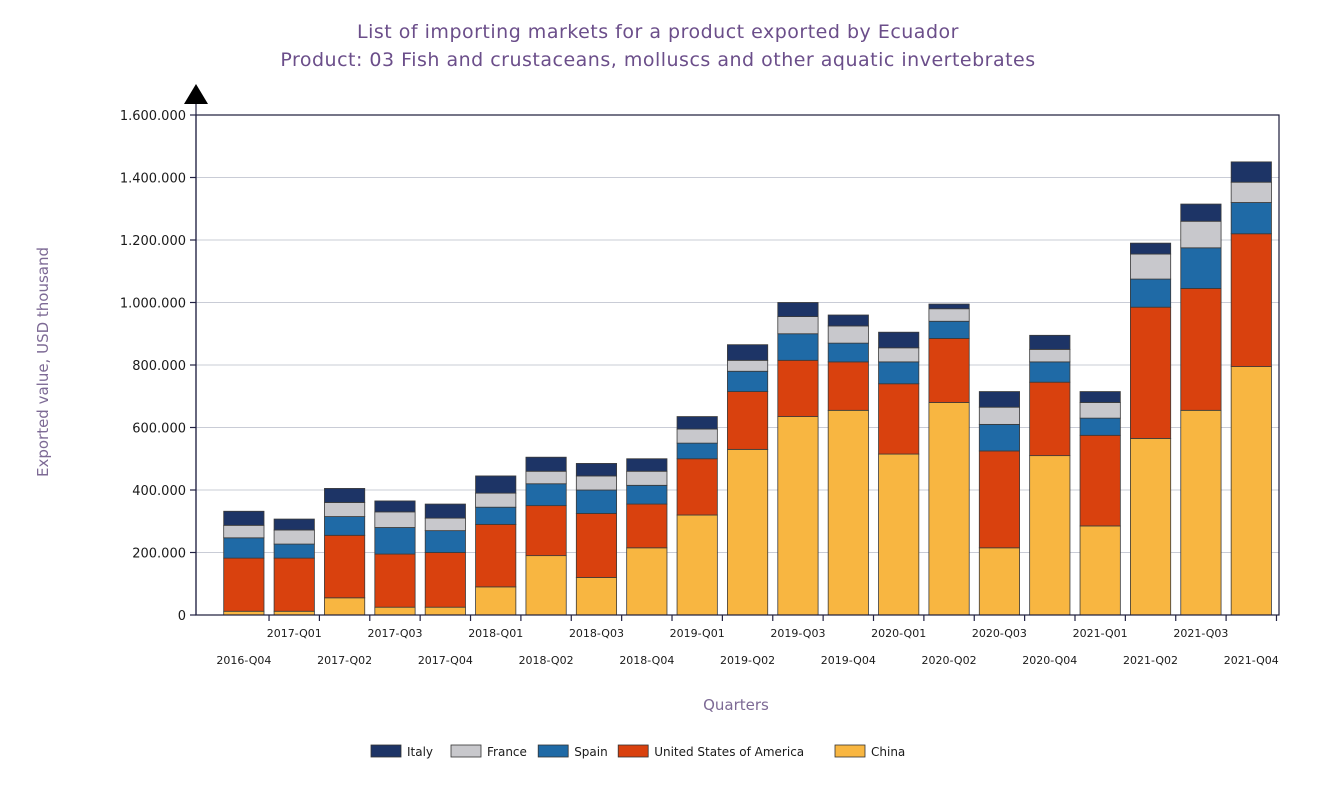 This screenshot has height=788, width=1320. What do you see at coordinates (153, 241) in the screenshot?
I see `y-tick-label: 1.200.000` at bounding box center [153, 241].